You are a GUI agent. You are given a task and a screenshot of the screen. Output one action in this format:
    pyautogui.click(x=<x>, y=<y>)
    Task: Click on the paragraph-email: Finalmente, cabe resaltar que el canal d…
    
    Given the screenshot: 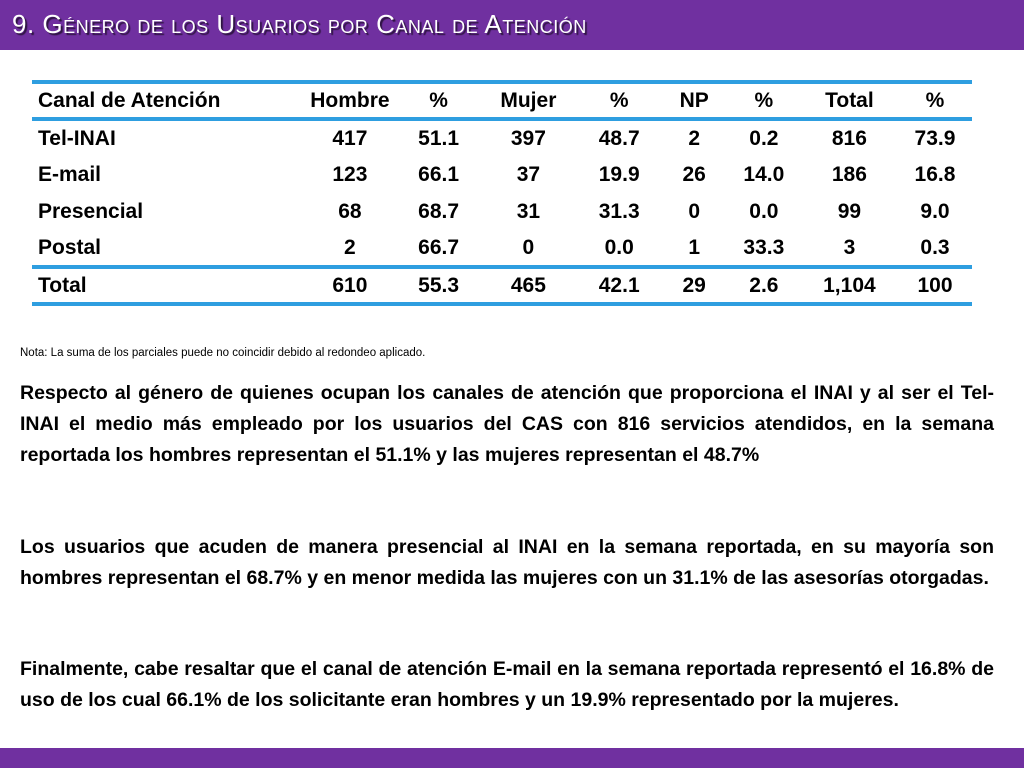 What is the action you would take?
    pyautogui.click(x=507, y=684)
    